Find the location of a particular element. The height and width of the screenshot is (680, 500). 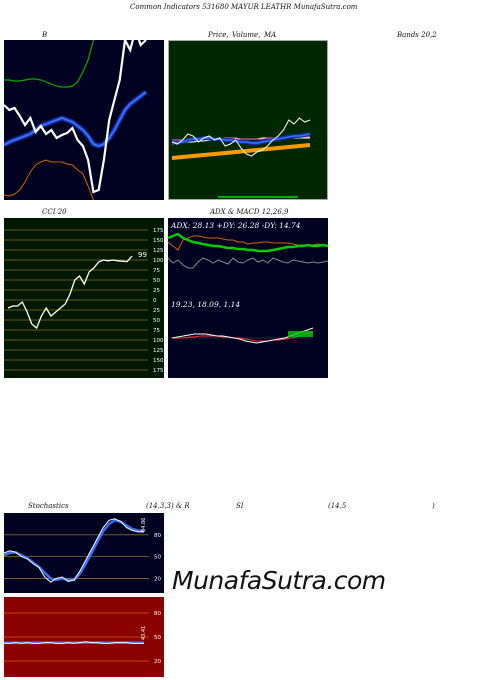

bb-label: B is located at coordinates (45, 35).